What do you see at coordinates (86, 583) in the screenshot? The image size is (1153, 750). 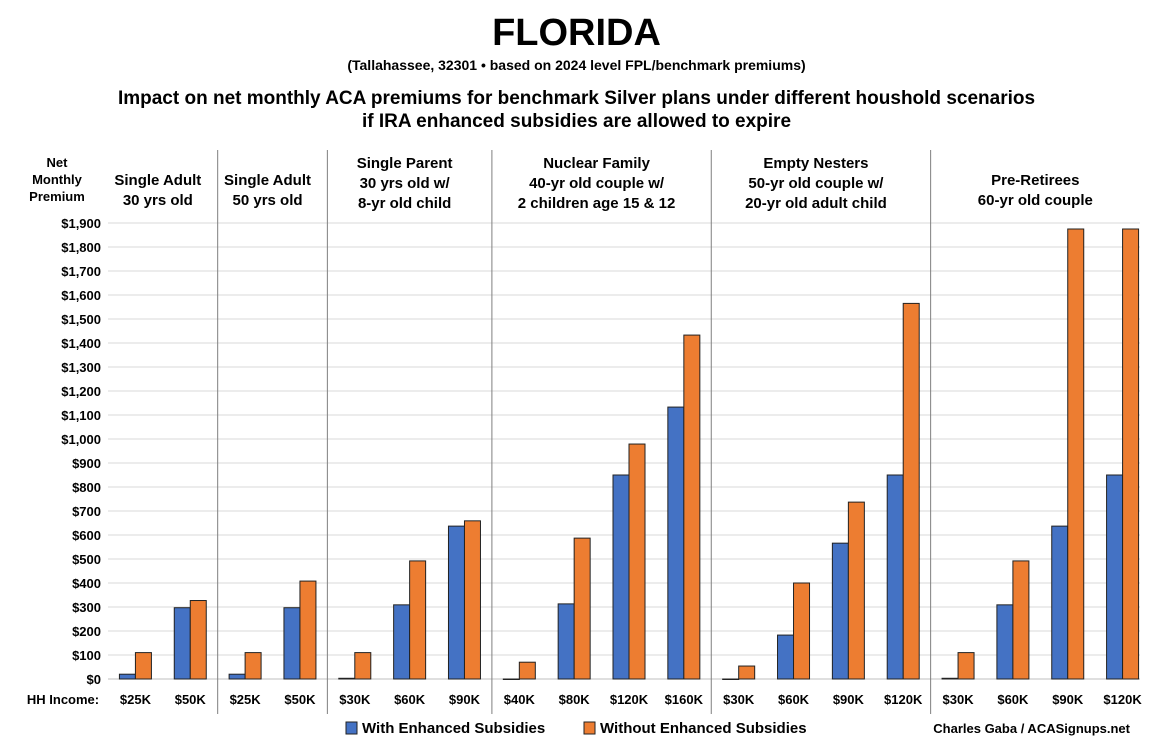 I see `y-tick-label: $400` at bounding box center [86, 583].